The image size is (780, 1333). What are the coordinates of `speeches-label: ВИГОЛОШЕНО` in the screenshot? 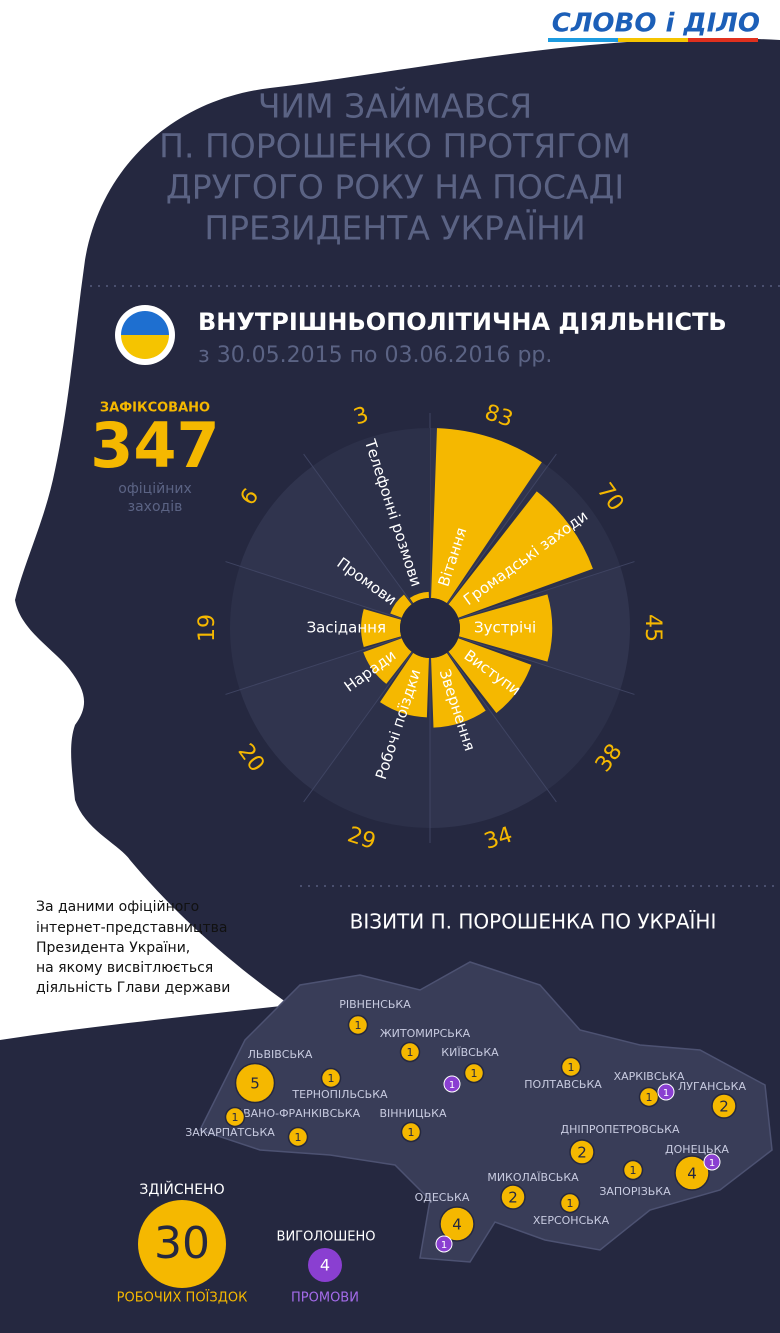 It's located at (326, 1237).